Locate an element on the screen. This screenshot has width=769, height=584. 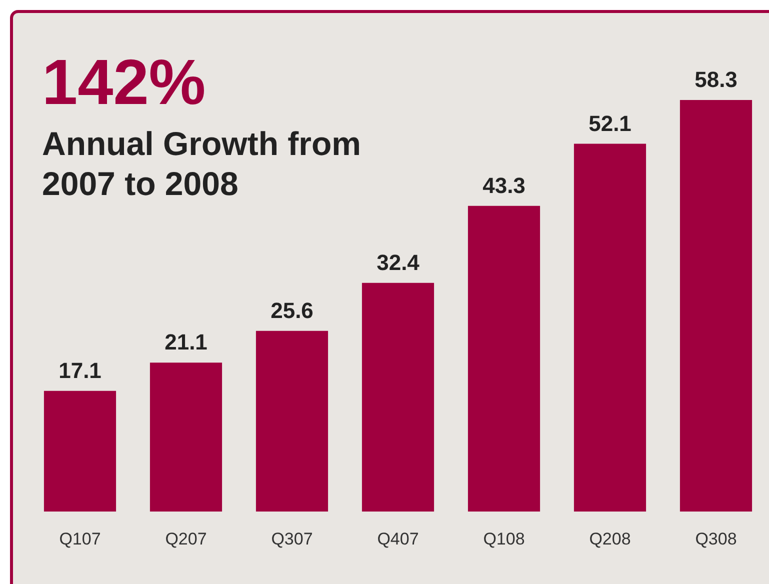
data-label: 58.3 is located at coordinates (716, 79).